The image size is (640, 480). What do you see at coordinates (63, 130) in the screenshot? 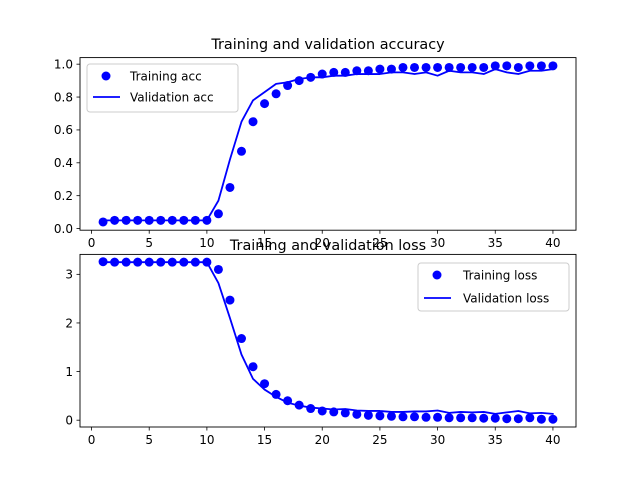
I see `y-tick-label: 0.6` at bounding box center [63, 130].